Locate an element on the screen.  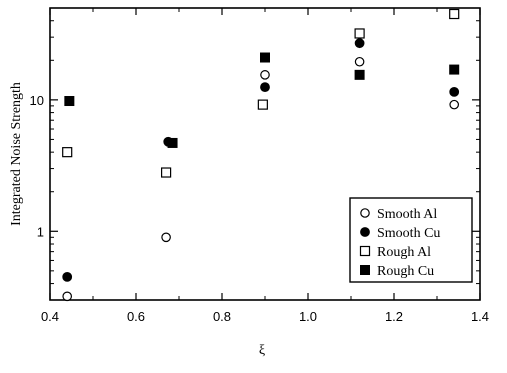
x-tick-label: 1.2 is located at coordinates (394, 316).